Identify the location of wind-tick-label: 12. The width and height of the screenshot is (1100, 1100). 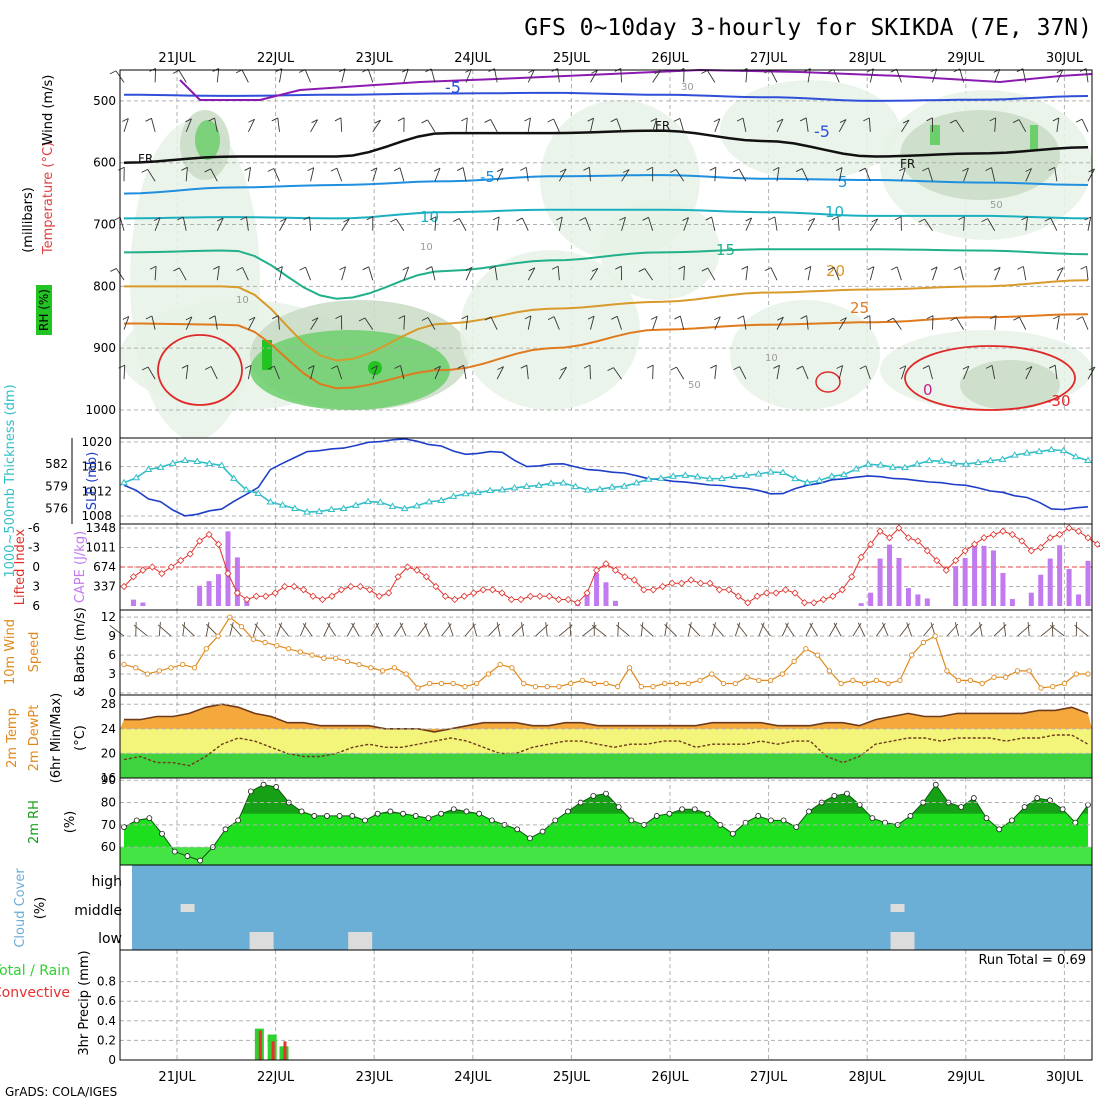
(108, 617).